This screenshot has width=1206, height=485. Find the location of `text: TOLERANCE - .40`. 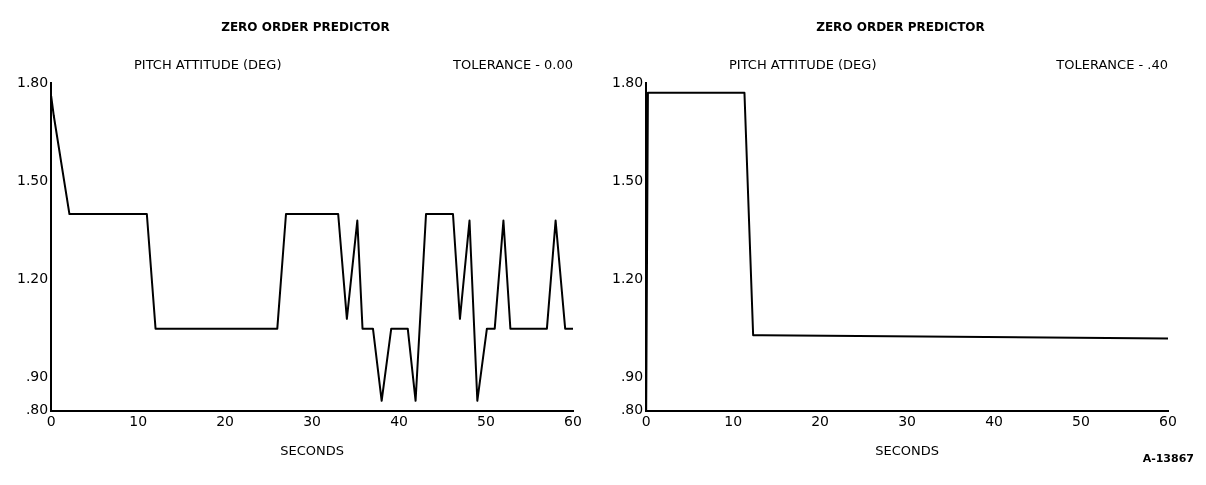

text: TOLERANCE - .40 is located at coordinates (1111, 65).